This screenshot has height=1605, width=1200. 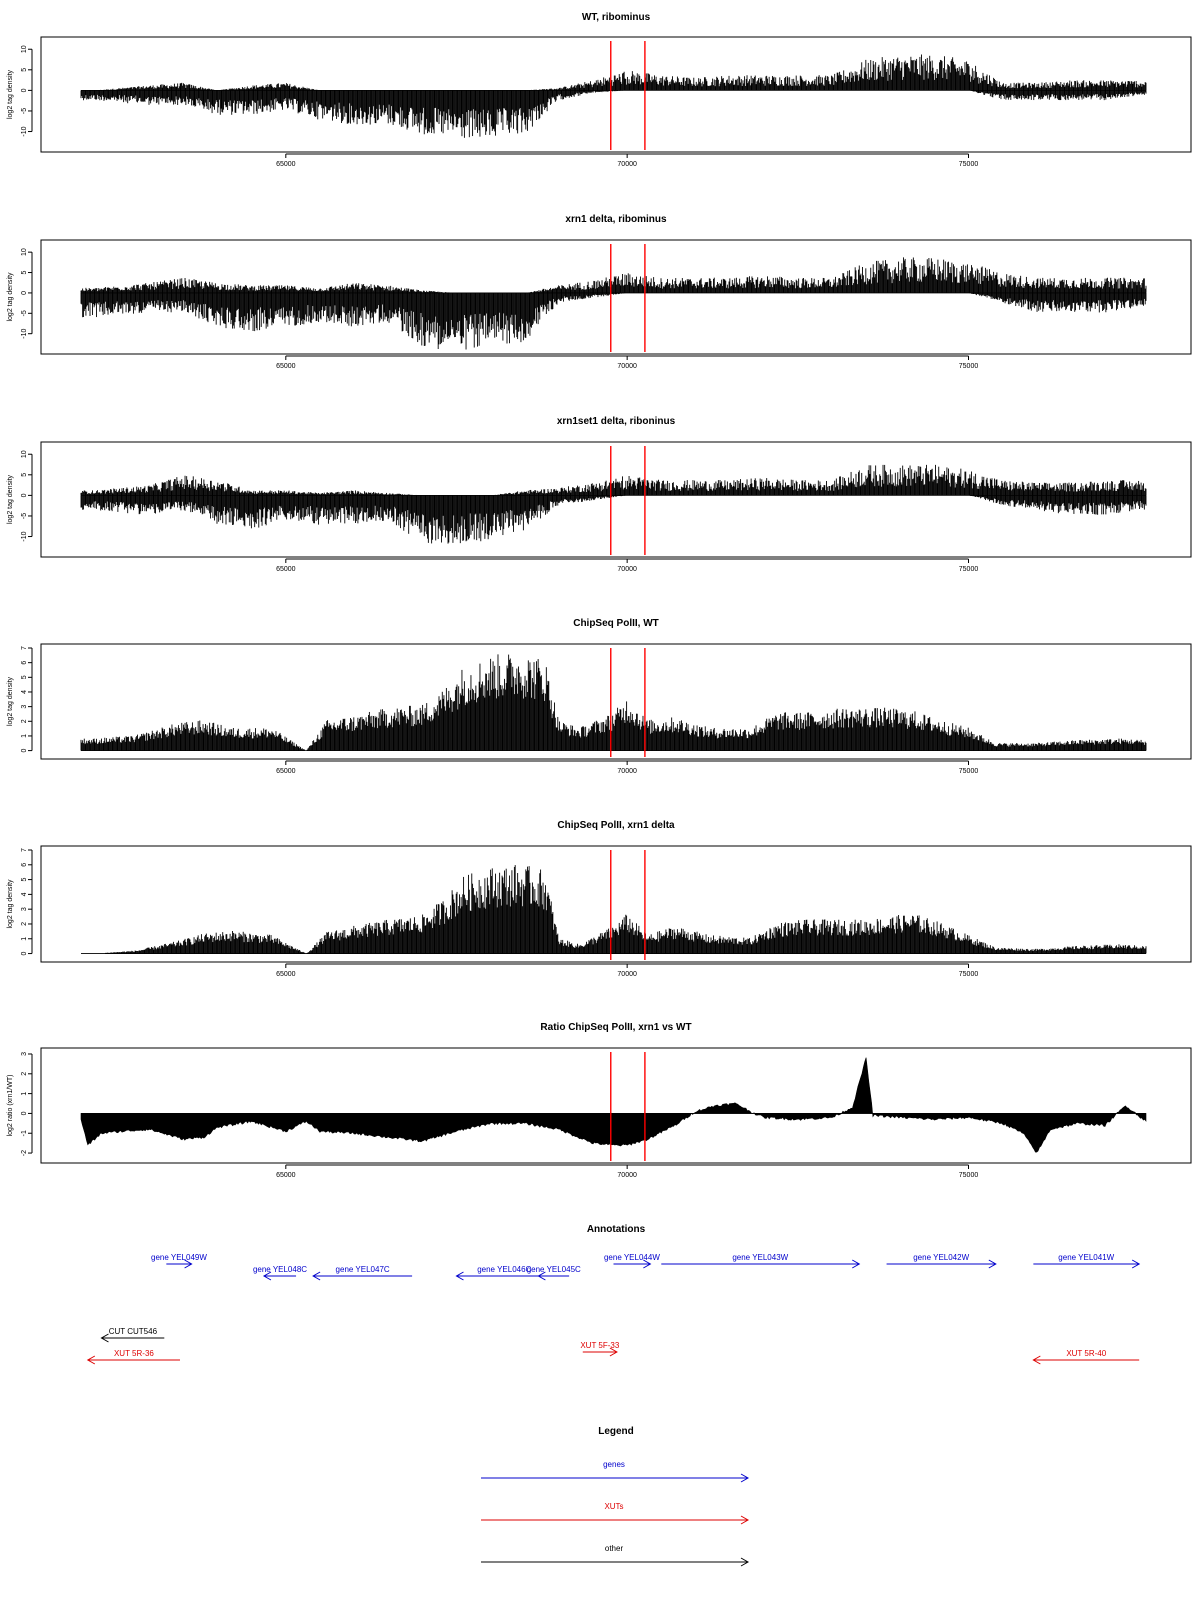 What do you see at coordinates (616, 219) in the screenshot?
I see `panel-title: xrn1 delta, ribominus` at bounding box center [616, 219].